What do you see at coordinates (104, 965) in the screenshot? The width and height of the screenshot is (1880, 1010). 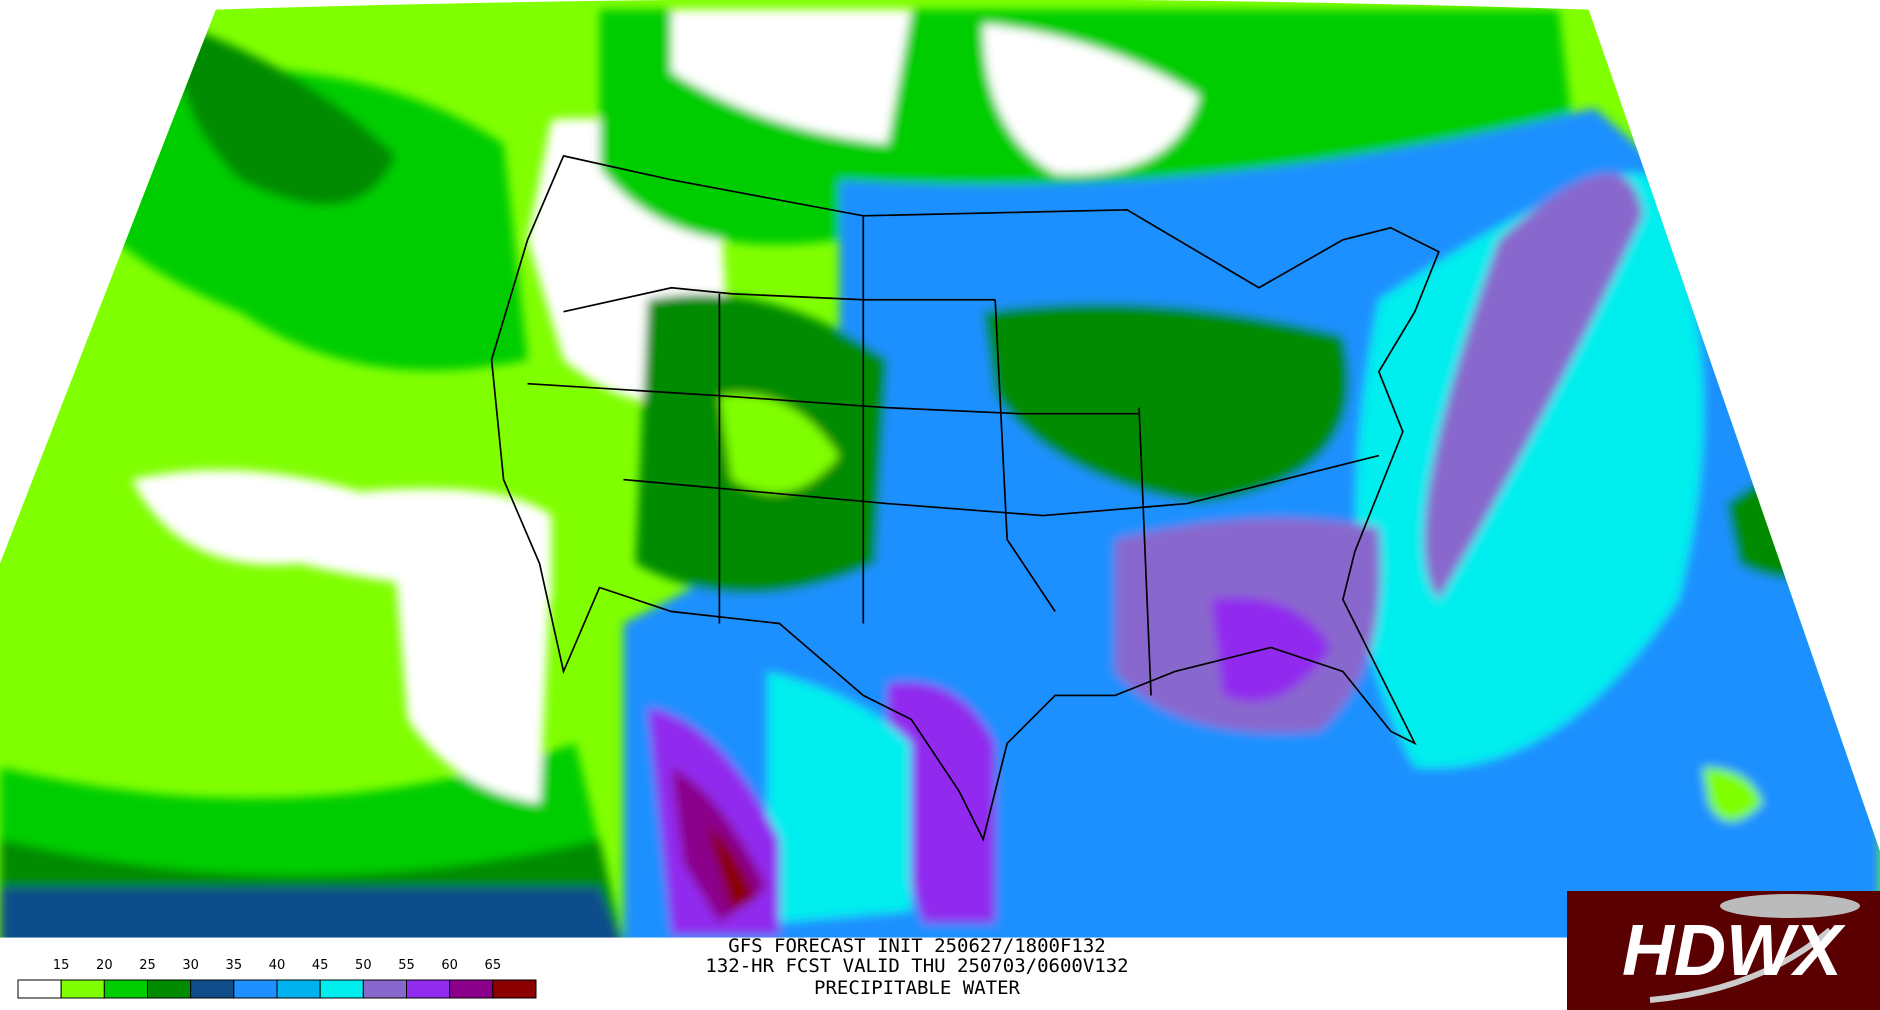 I see `legend-label: 20` at bounding box center [104, 965].